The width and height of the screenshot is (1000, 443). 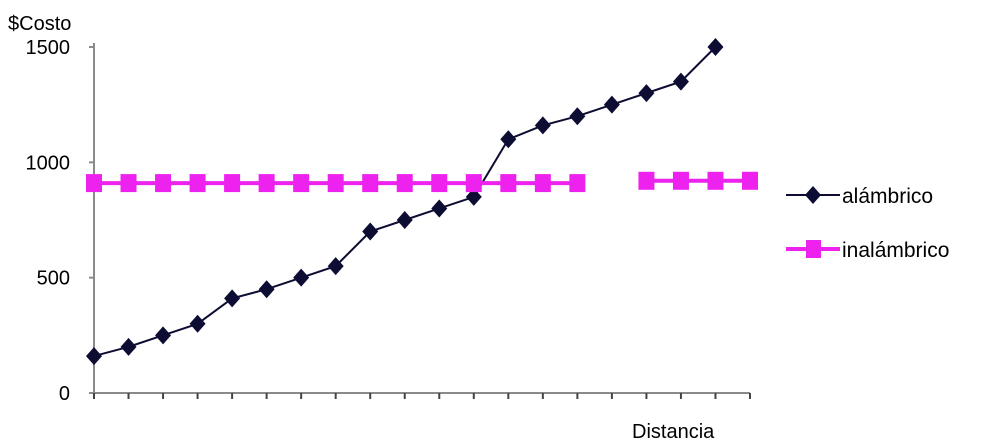 I want to click on legend-label-inalambrico: inalámbrico, so click(x=895, y=250).